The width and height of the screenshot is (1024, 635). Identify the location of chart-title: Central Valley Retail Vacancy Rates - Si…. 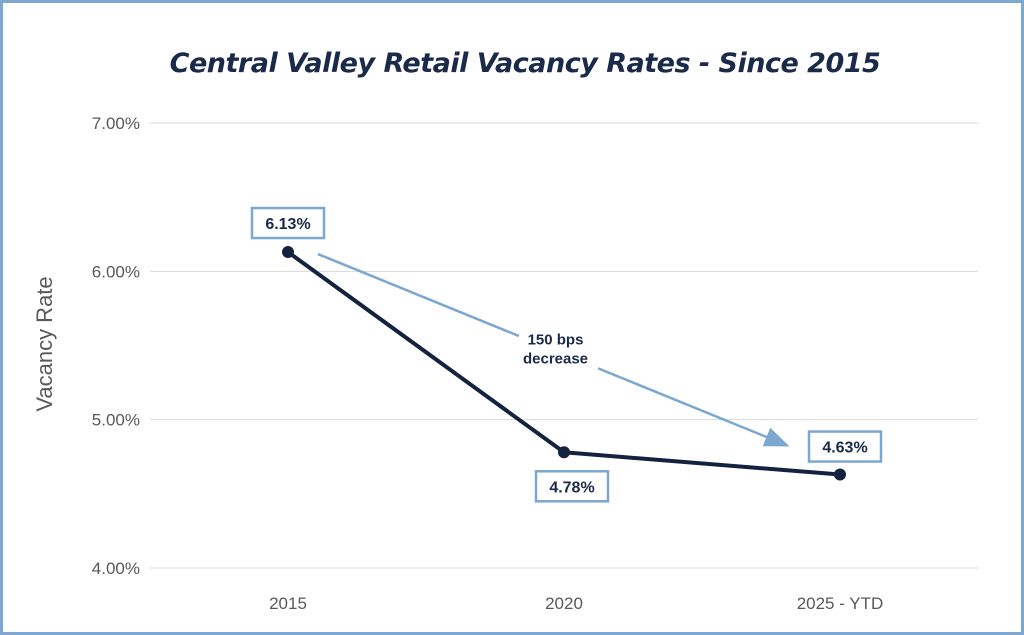
(525, 63).